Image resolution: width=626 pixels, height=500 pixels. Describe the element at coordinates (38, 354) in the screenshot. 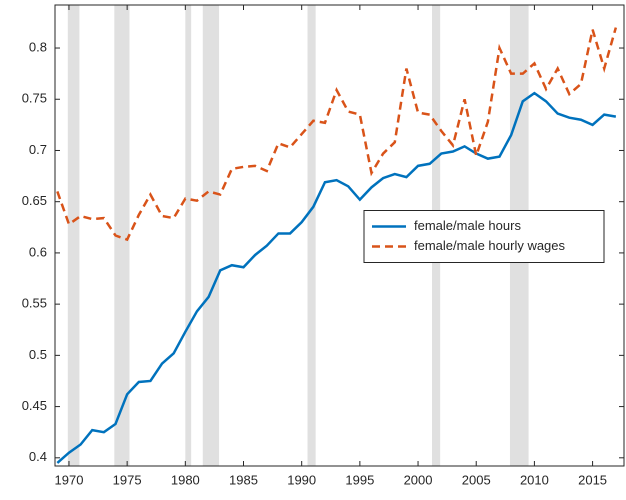

I see `y-tick-label: 0.5` at that location.